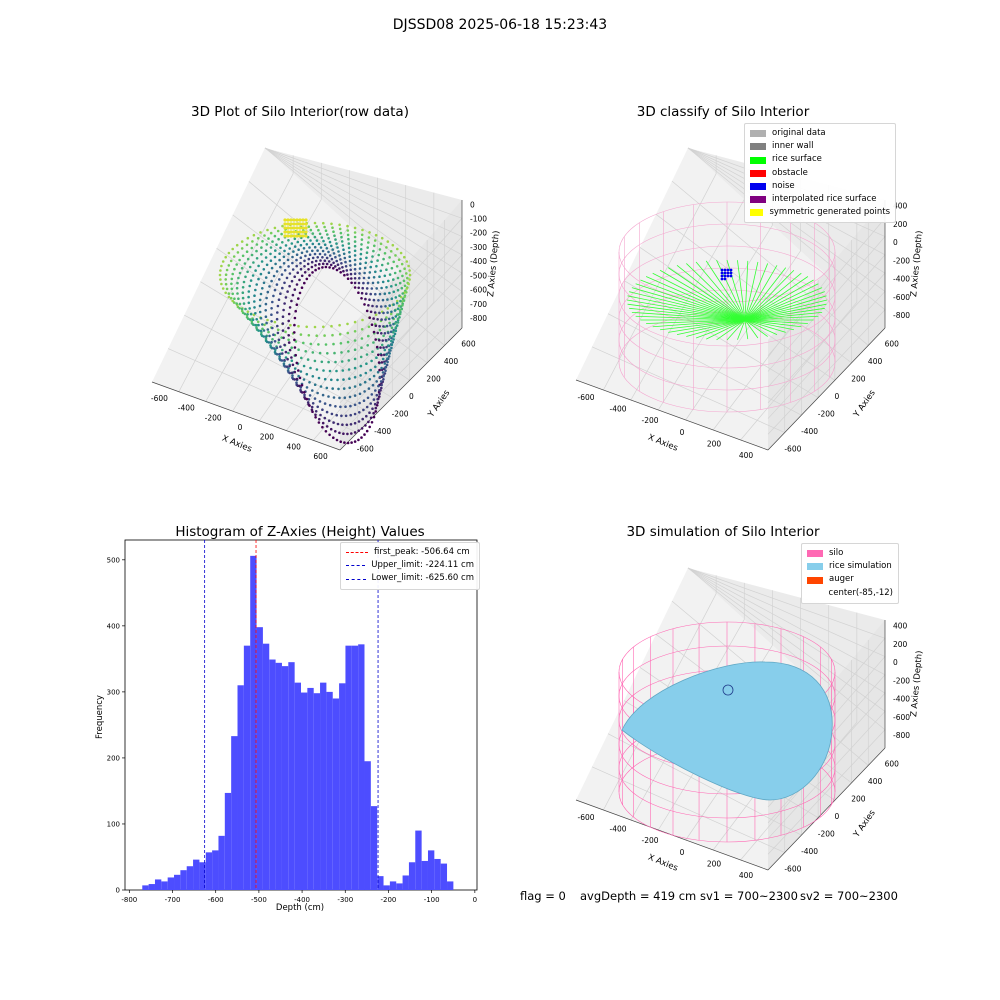  What do you see at coordinates (451, 361) in the screenshot?
I see `raw-y-tick-label: 400` at bounding box center [451, 361].